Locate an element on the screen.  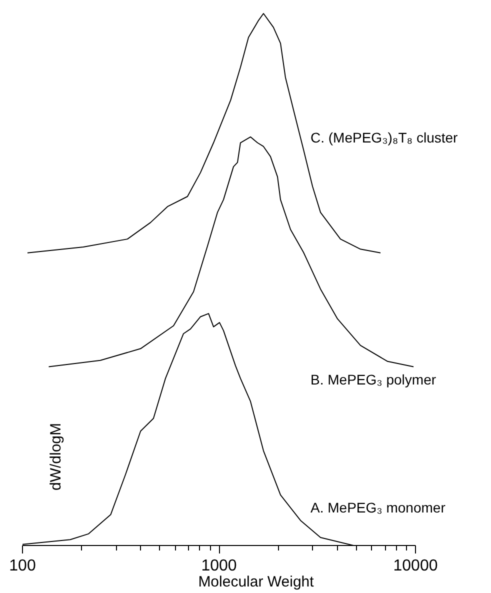
x-tick-label: 100 is located at coordinates (22, 566).